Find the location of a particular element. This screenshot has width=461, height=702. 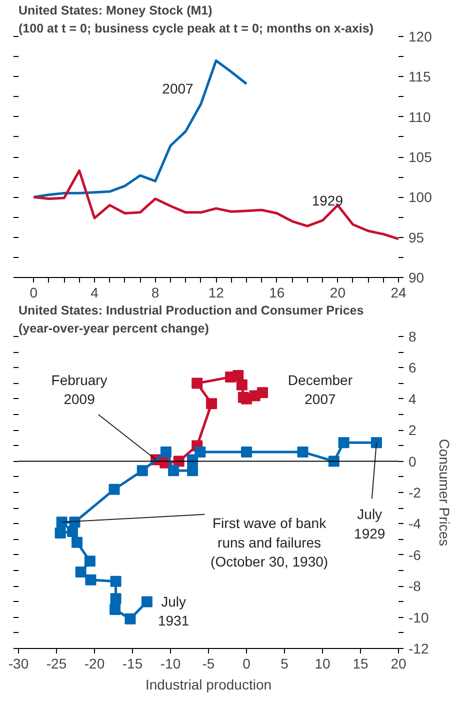

annotation: July 1931 is located at coordinates (174, 611).